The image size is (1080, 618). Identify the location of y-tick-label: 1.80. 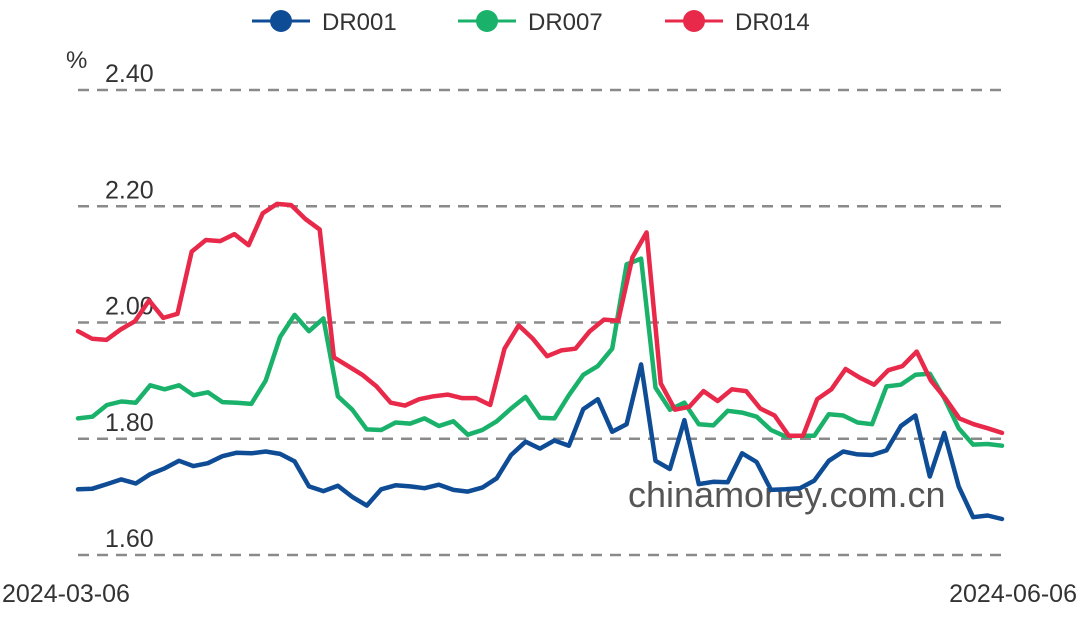
(129, 423).